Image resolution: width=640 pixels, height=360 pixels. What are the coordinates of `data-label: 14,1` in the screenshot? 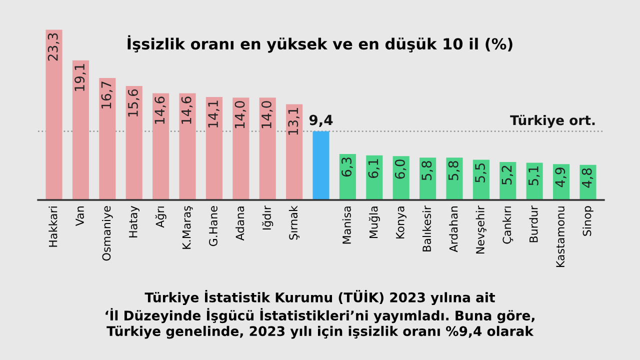 It's located at (214, 114).